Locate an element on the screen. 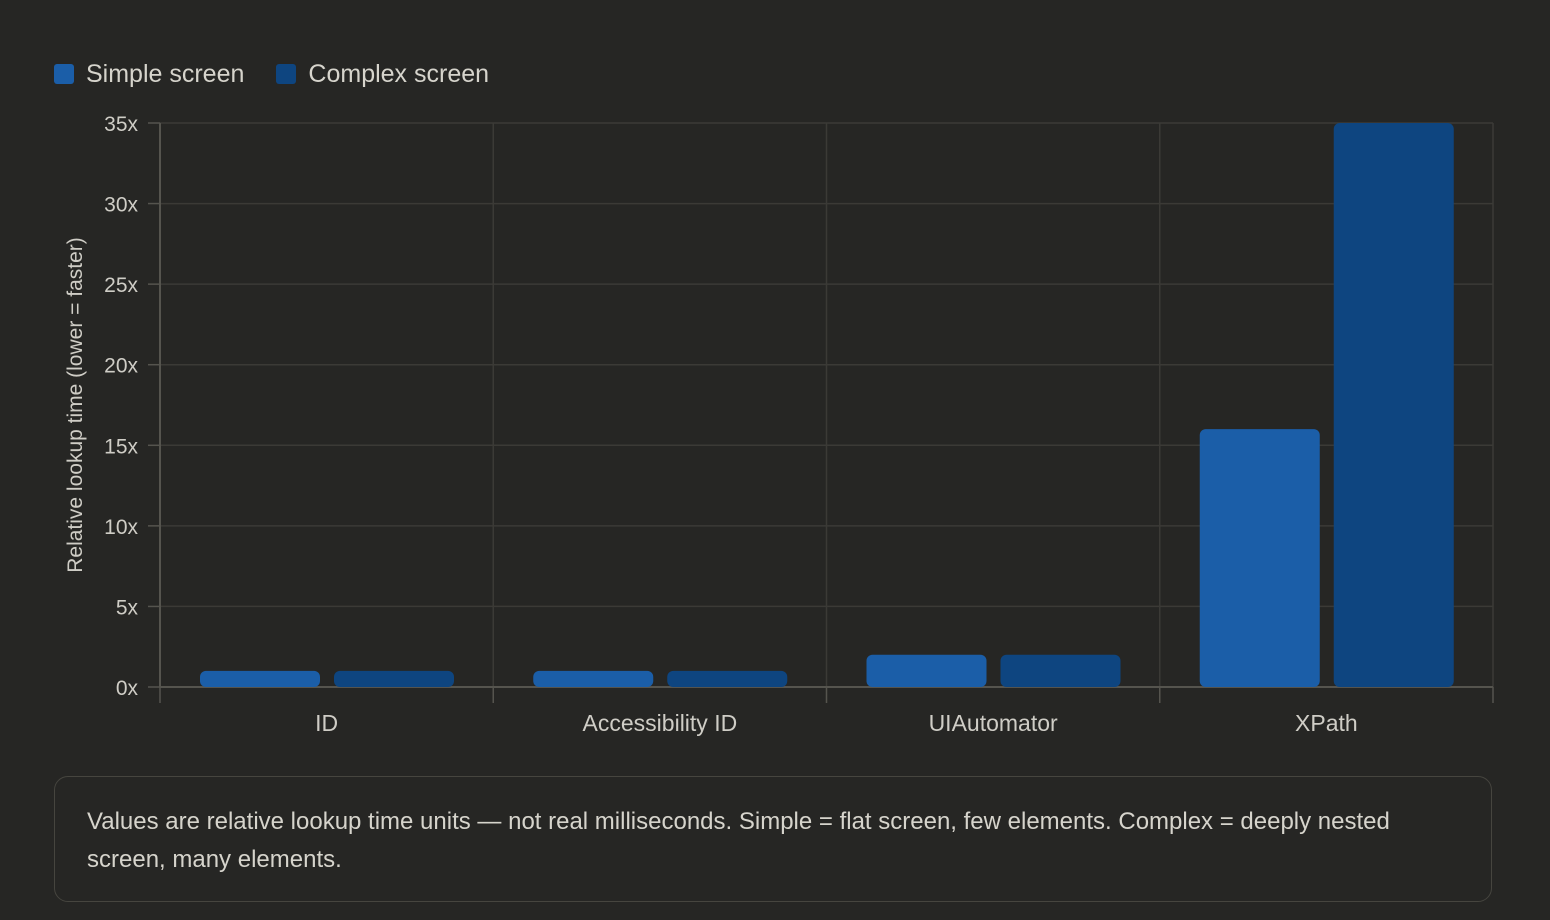 The width and height of the screenshot is (1550, 920). y-tick-label: 35x is located at coordinates (121, 124).